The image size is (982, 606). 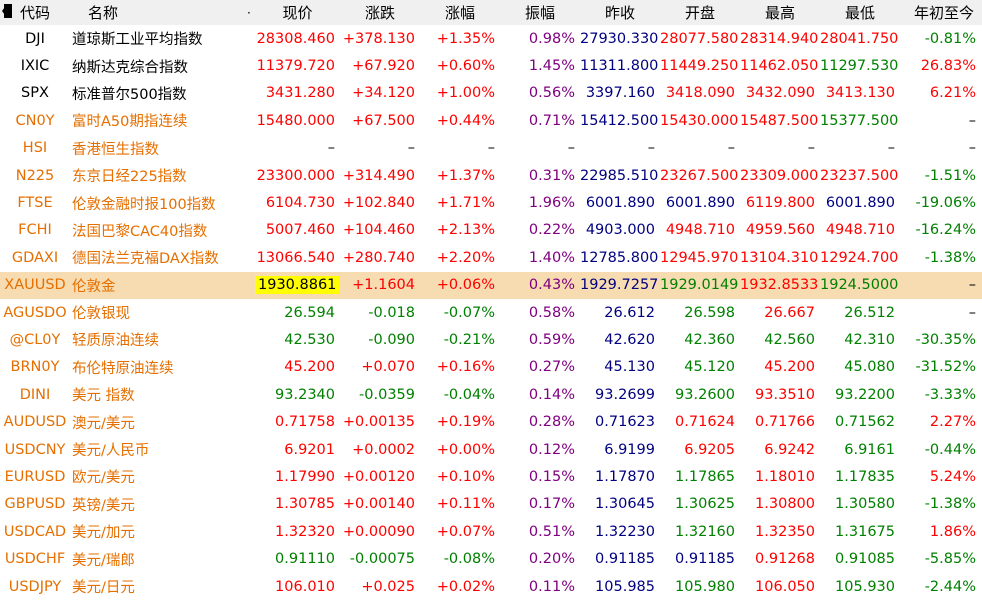 What do you see at coordinates (551, 559) in the screenshot?
I see `cell-amplitude: 0.20%` at bounding box center [551, 559].